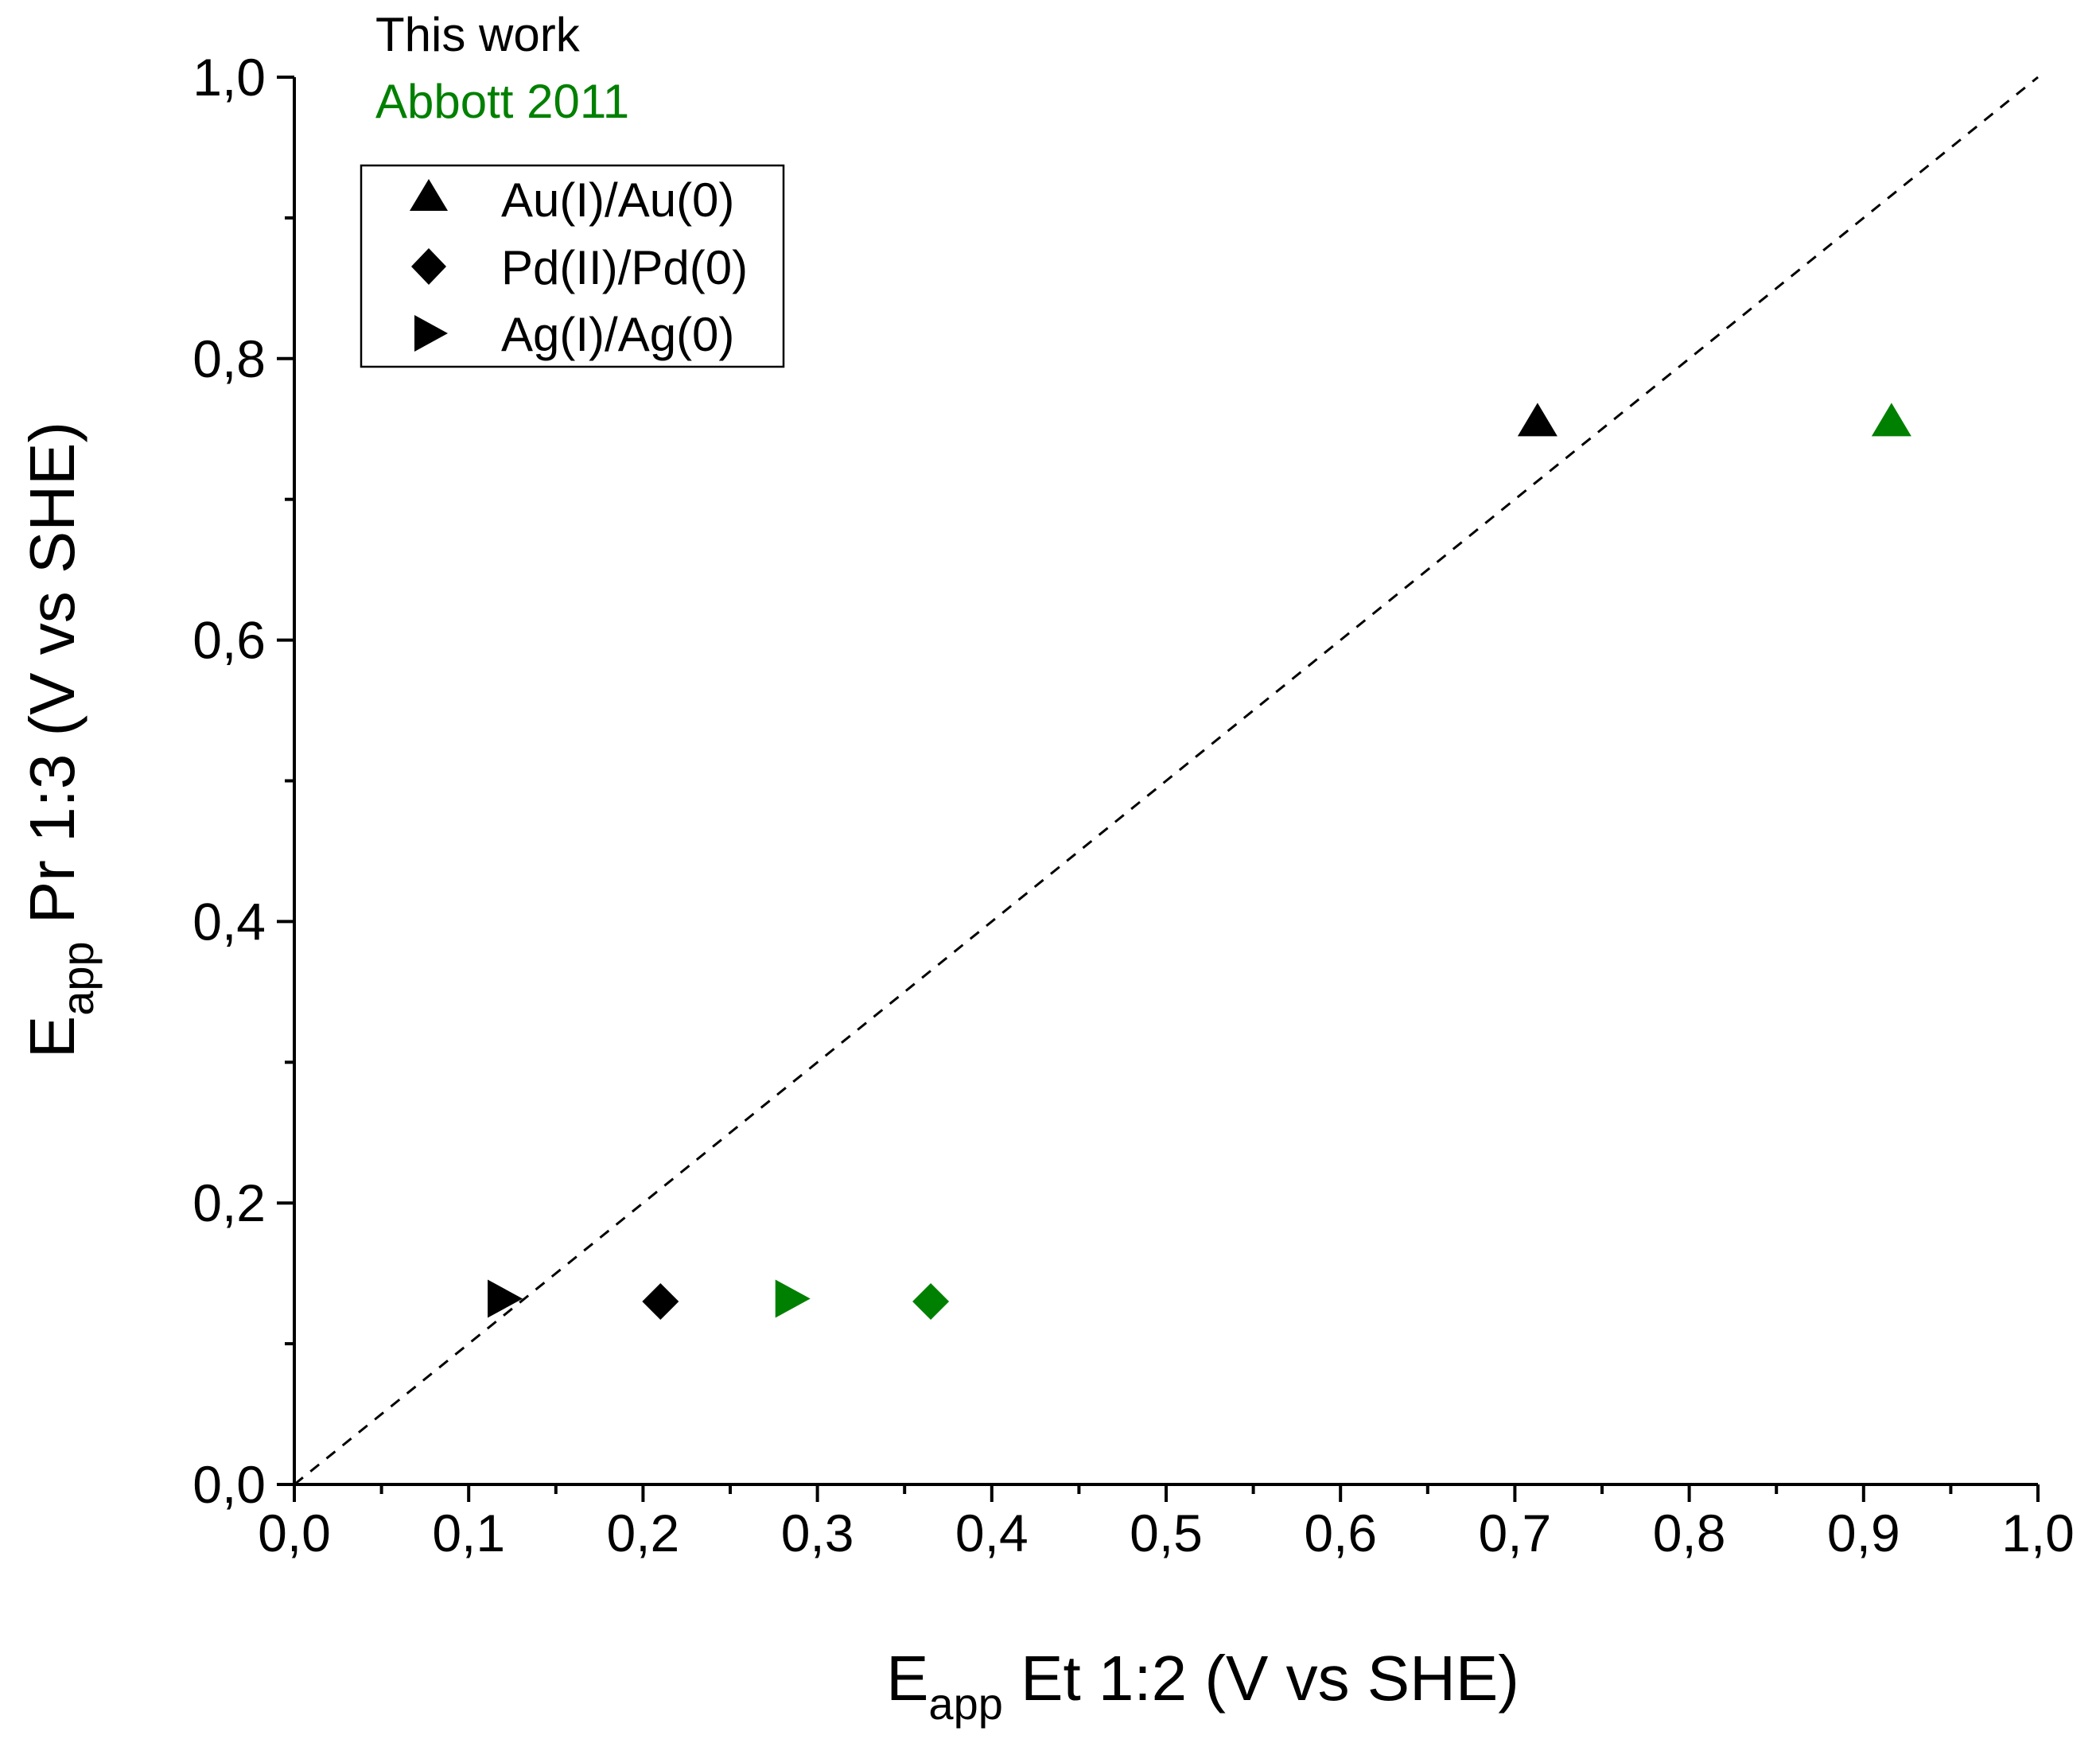 The width and height of the screenshot is (2100, 1743). I want to click on x-tick-label: 1,0, so click(2038, 1533).